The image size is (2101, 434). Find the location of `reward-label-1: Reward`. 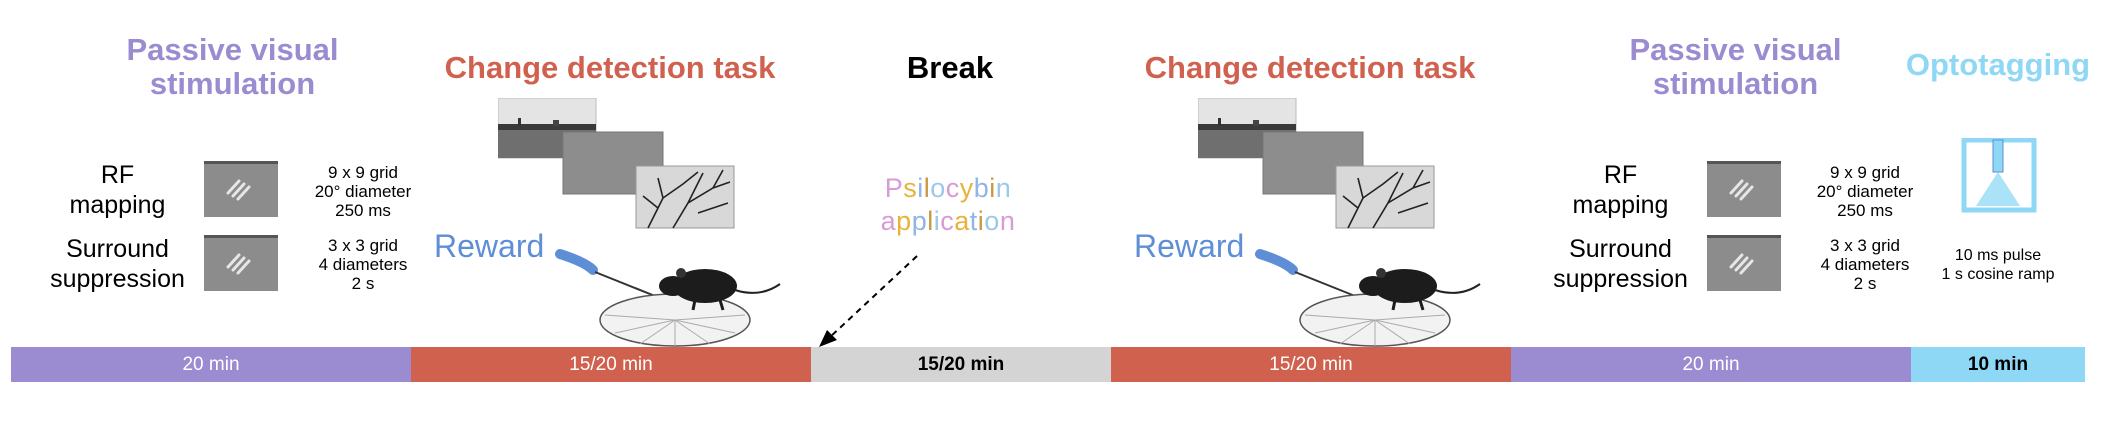

reward-label-1: Reward is located at coordinates (489, 246).